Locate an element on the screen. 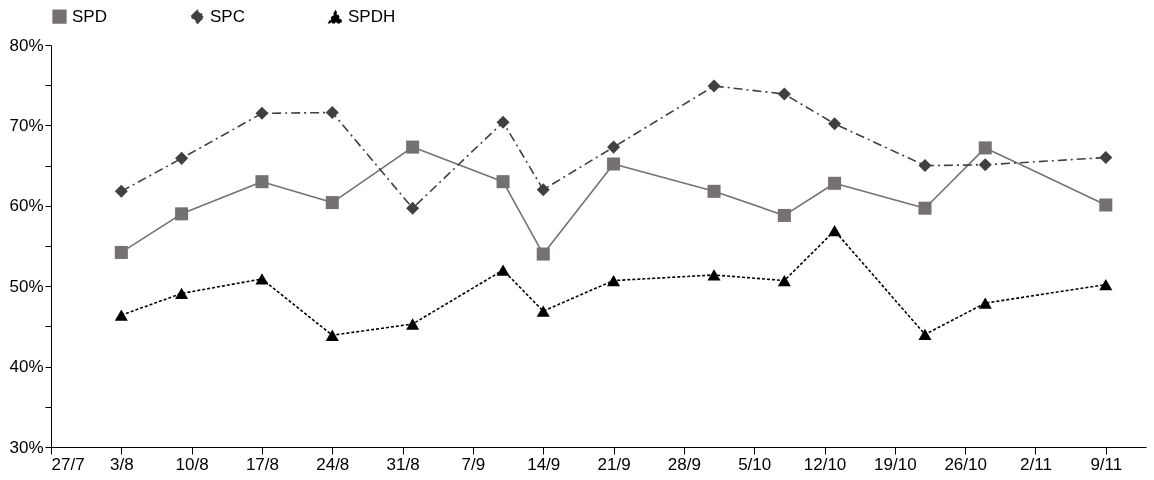 Image resolution: width=1154 pixels, height=480 pixels. x-tick-label: 21/9 is located at coordinates (614, 464).